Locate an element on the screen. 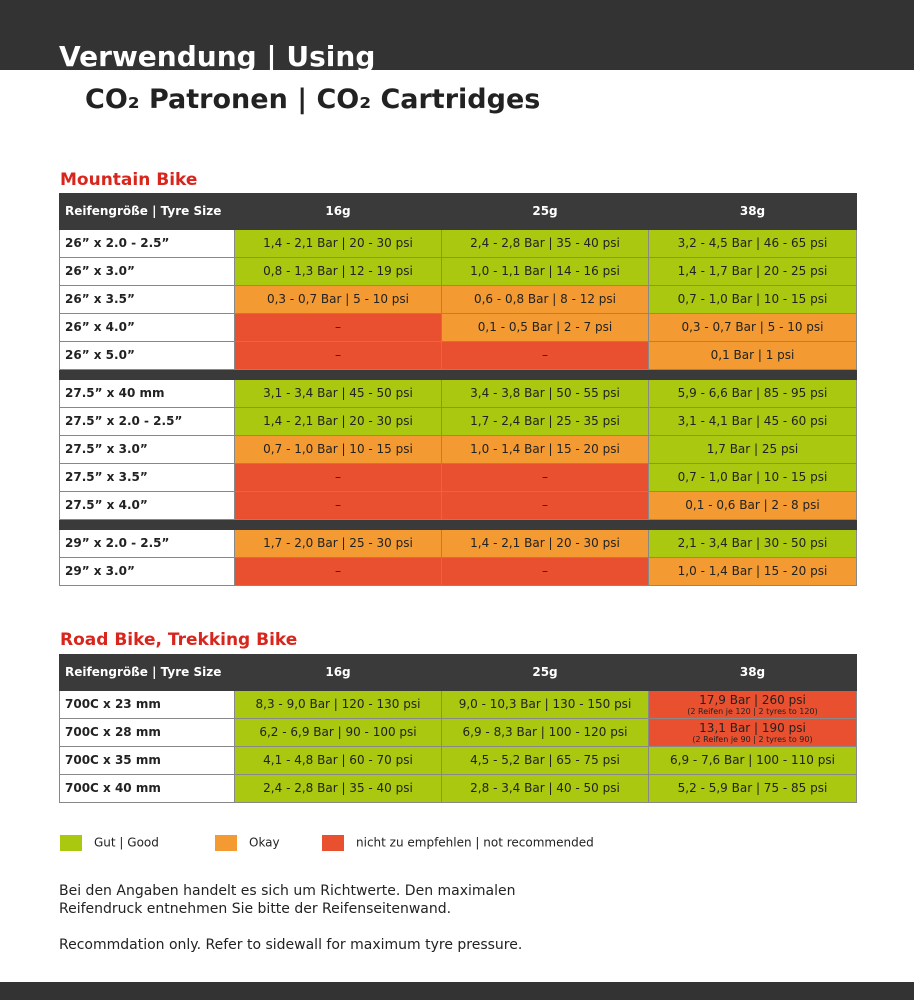 This screenshot has height=1000, width=914. pressure-note: (2 Reifen je 120 | 2 tyres to 120) is located at coordinates (752, 711).